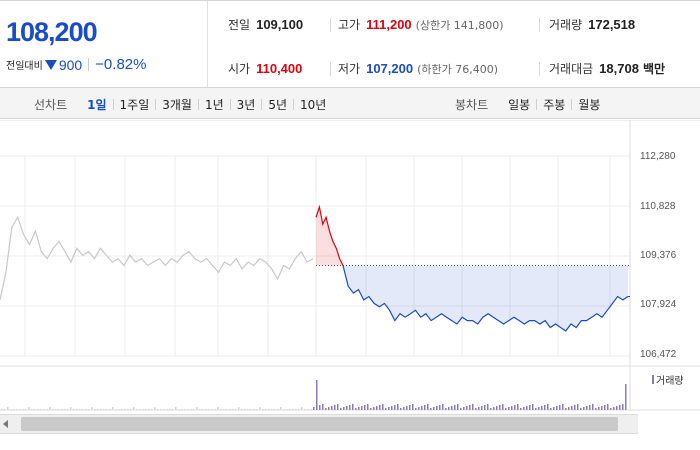 The image size is (700, 450). What do you see at coordinates (349, 25) in the screenshot?
I see `high-label: 고가` at bounding box center [349, 25].